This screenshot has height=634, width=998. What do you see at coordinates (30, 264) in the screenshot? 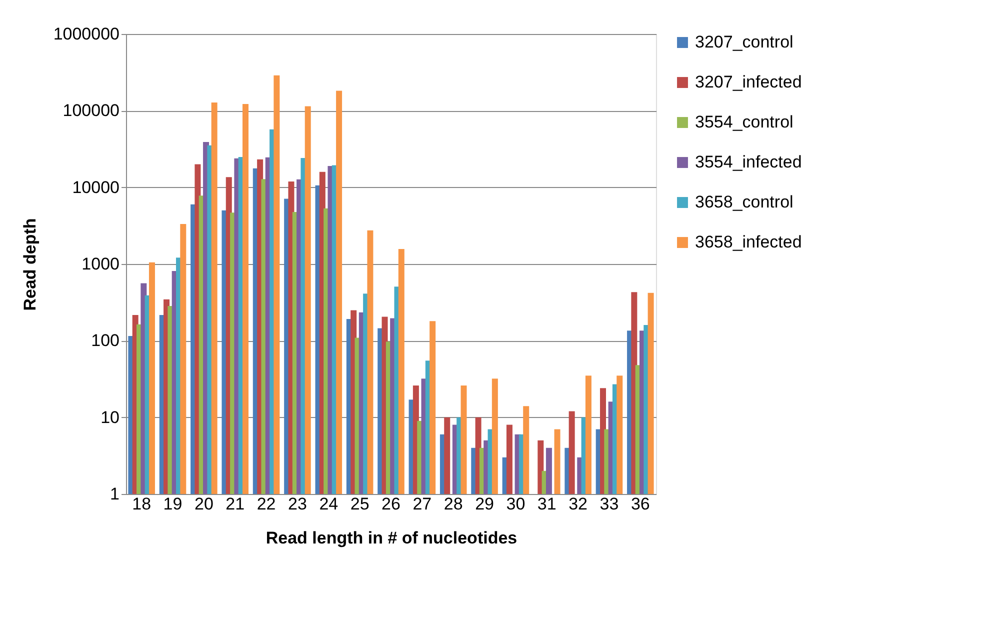
I see `y-axis-title: Read depth` at bounding box center [30, 264].